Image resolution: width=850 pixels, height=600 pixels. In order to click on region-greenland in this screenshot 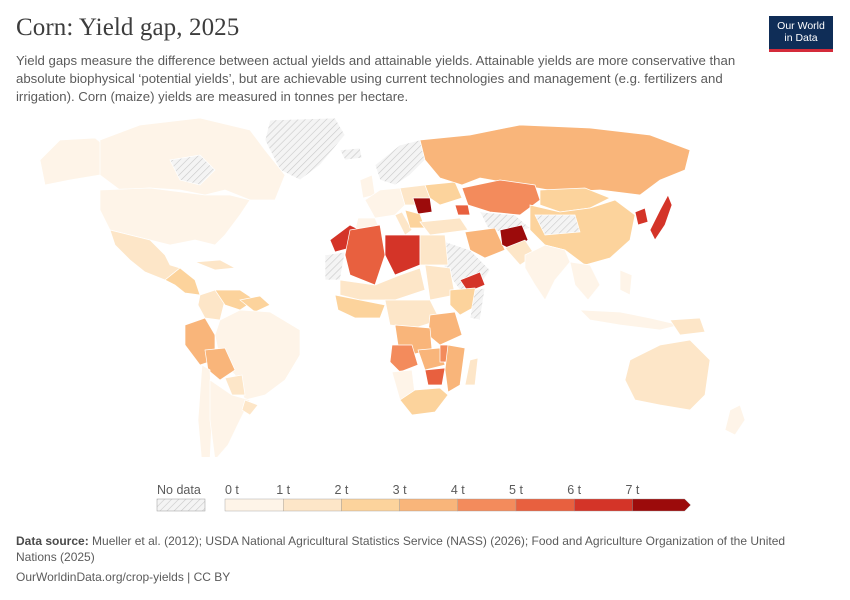, I will do `click(305, 149)`.